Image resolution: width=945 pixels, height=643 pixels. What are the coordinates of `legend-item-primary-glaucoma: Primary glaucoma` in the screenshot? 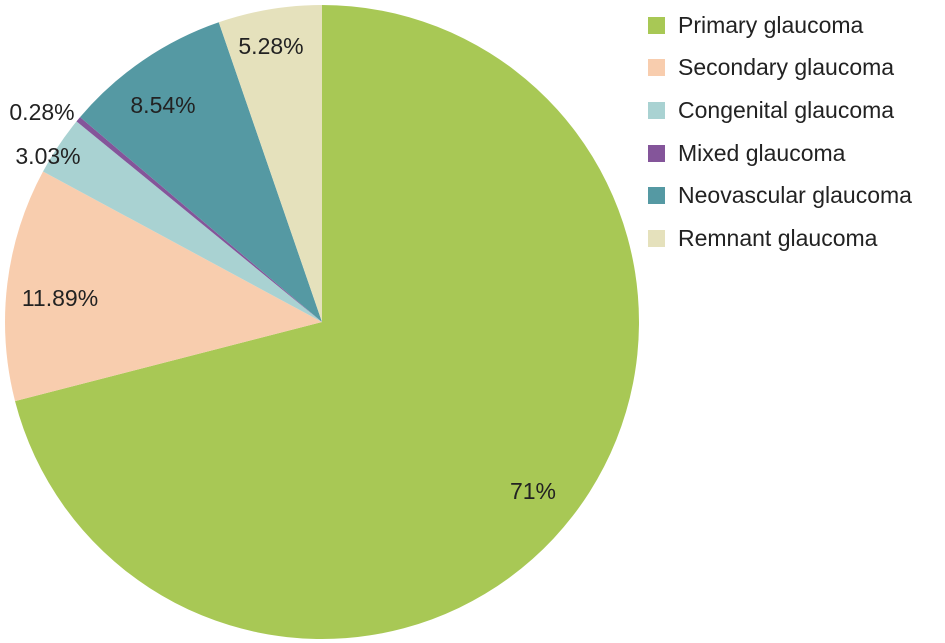 It's located at (780, 25).